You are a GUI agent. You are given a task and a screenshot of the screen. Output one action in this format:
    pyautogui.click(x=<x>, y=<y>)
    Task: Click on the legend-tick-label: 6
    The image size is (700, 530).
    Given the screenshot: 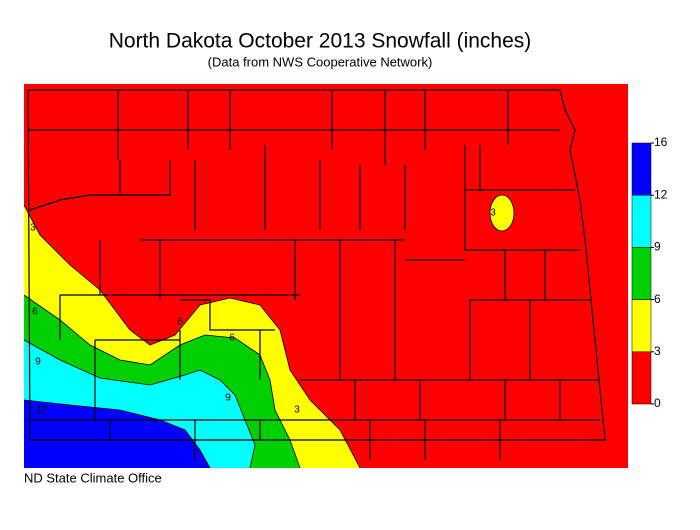 What is the action you would take?
    pyautogui.click(x=657, y=299)
    